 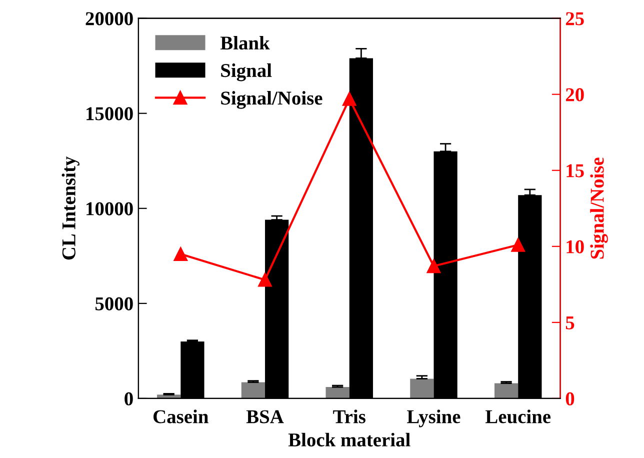 What do you see at coordinates (128, 399) in the screenshot?
I see `y-tick-label: 0` at bounding box center [128, 399].